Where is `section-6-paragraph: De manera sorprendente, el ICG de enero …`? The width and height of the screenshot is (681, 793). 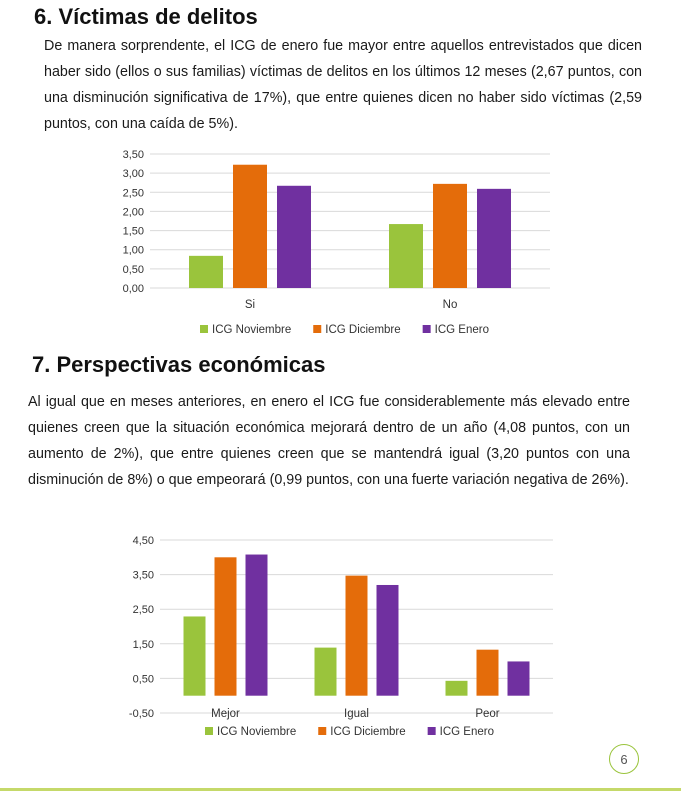 section-6-paragraph: De manera sorprendente, el ICG de enero … is located at coordinates (343, 85).